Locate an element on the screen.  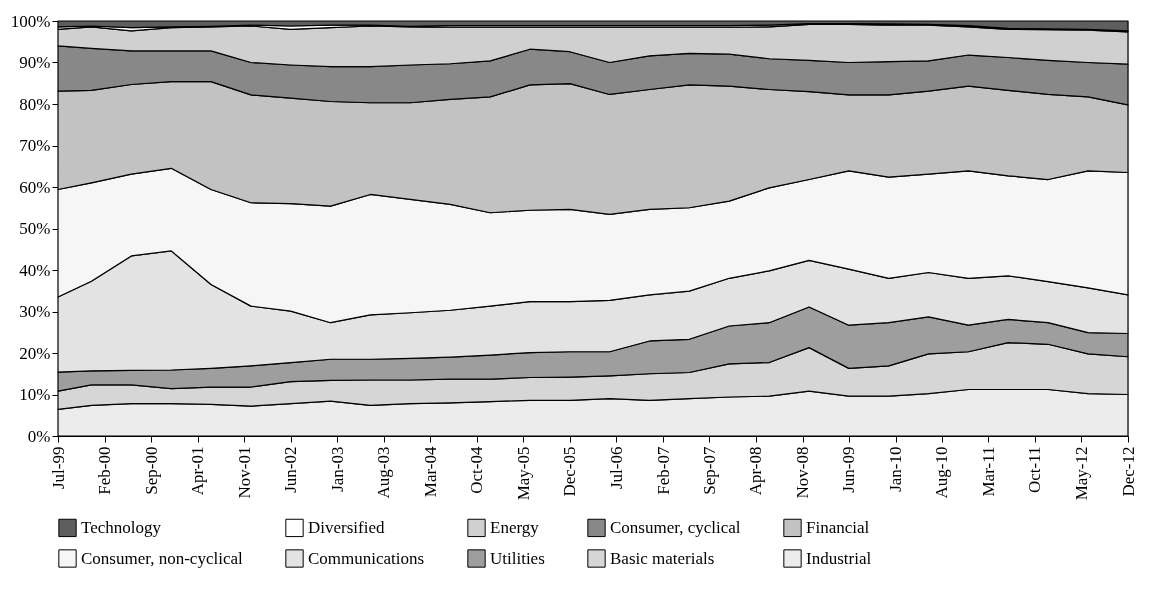
x-tick-label: Oct-11 is located at coordinates (1035, 470).